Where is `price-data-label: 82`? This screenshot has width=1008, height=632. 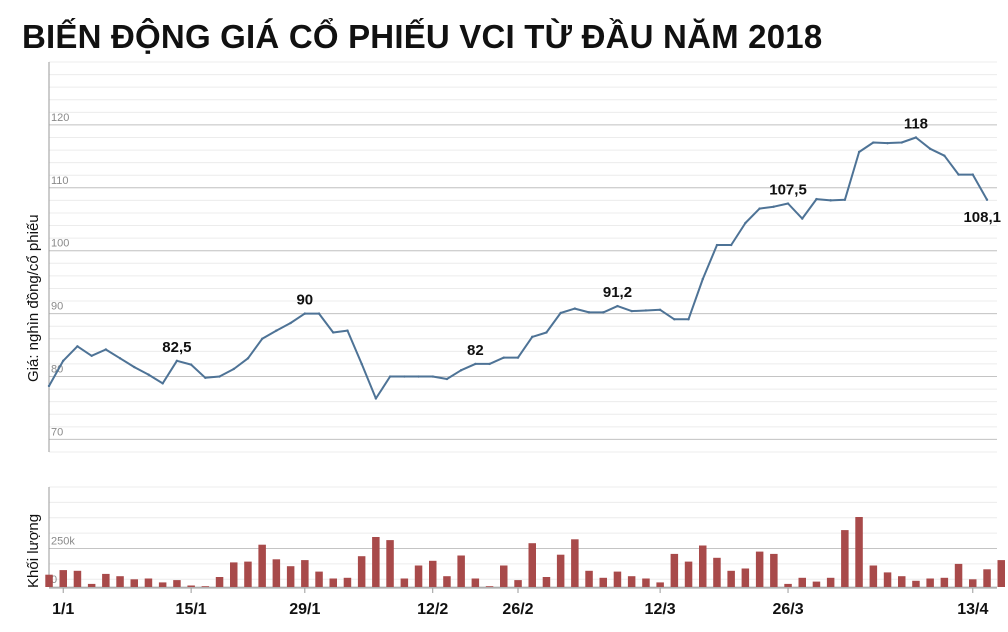 price-data-label: 82 is located at coordinates (475, 350).